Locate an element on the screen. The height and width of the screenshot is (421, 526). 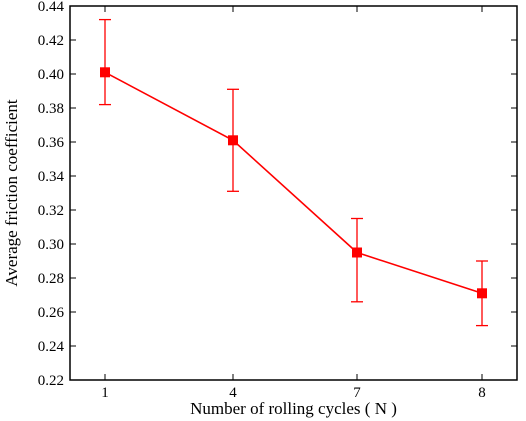
y-tick-label: 0.24 is located at coordinates (51, 347).